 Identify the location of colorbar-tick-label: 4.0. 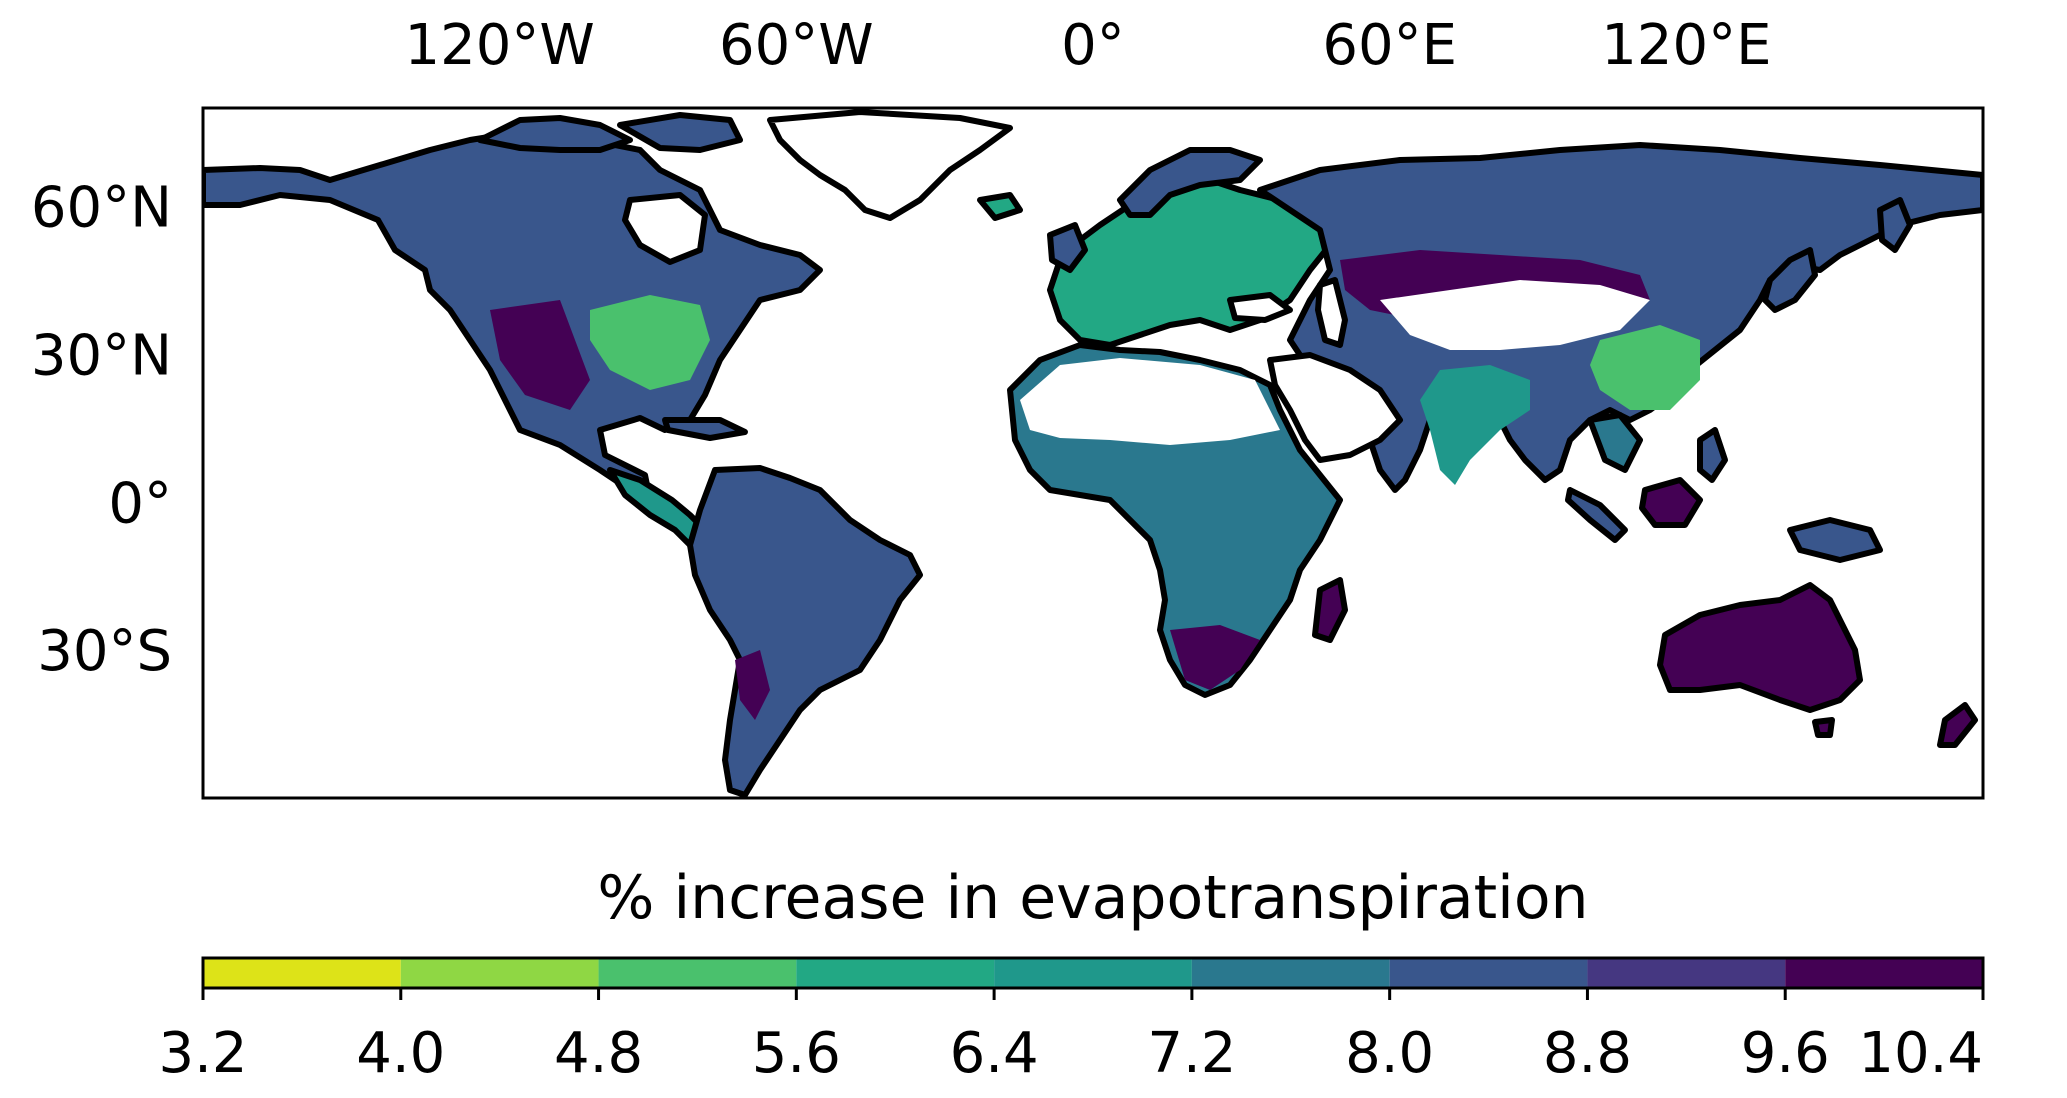
(400, 1053).